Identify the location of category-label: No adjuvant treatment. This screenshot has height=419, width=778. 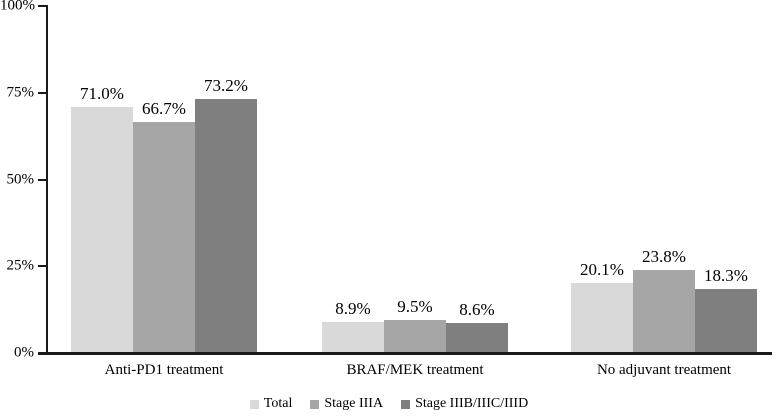
(664, 370).